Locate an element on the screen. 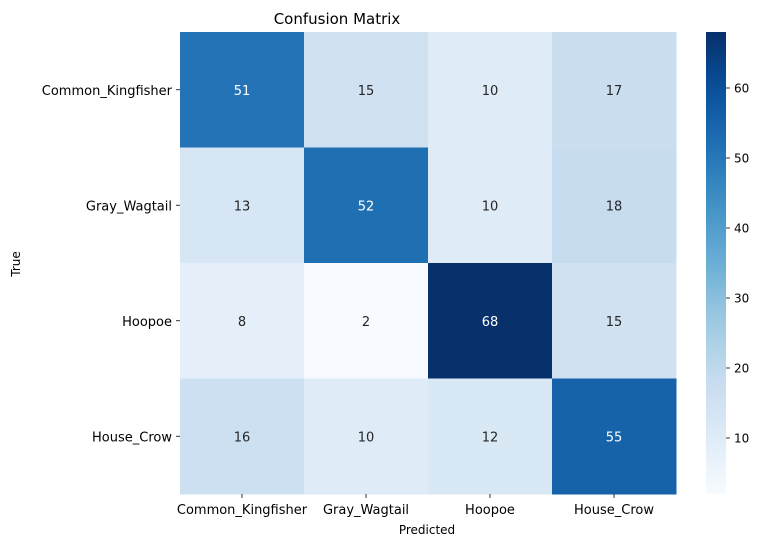 This screenshot has width=765, height=547. y-tick-label: Gray_Wagtail is located at coordinates (129, 206).